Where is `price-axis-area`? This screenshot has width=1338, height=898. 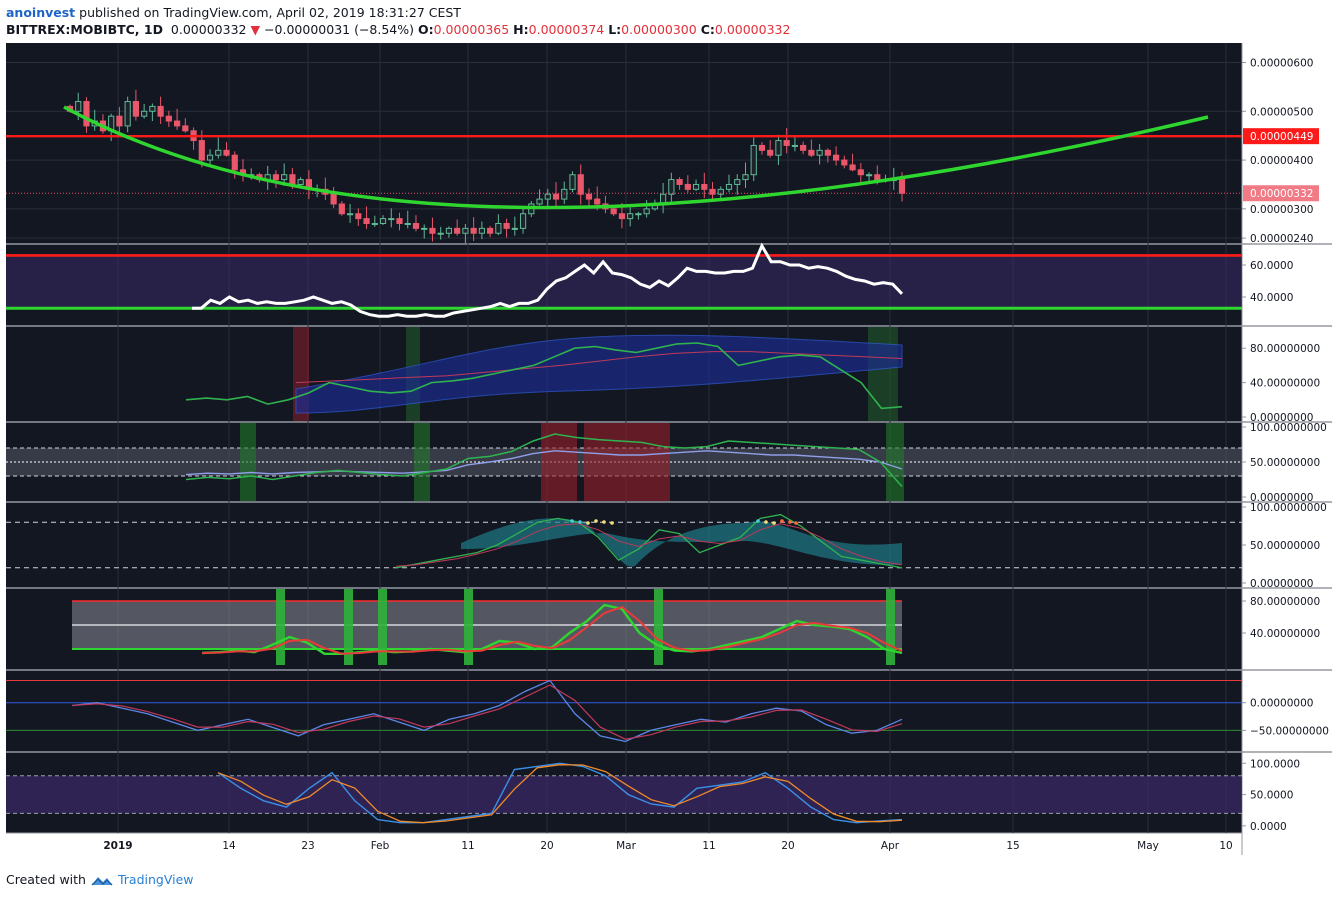 price-axis-area is located at coordinates (1287, 453).